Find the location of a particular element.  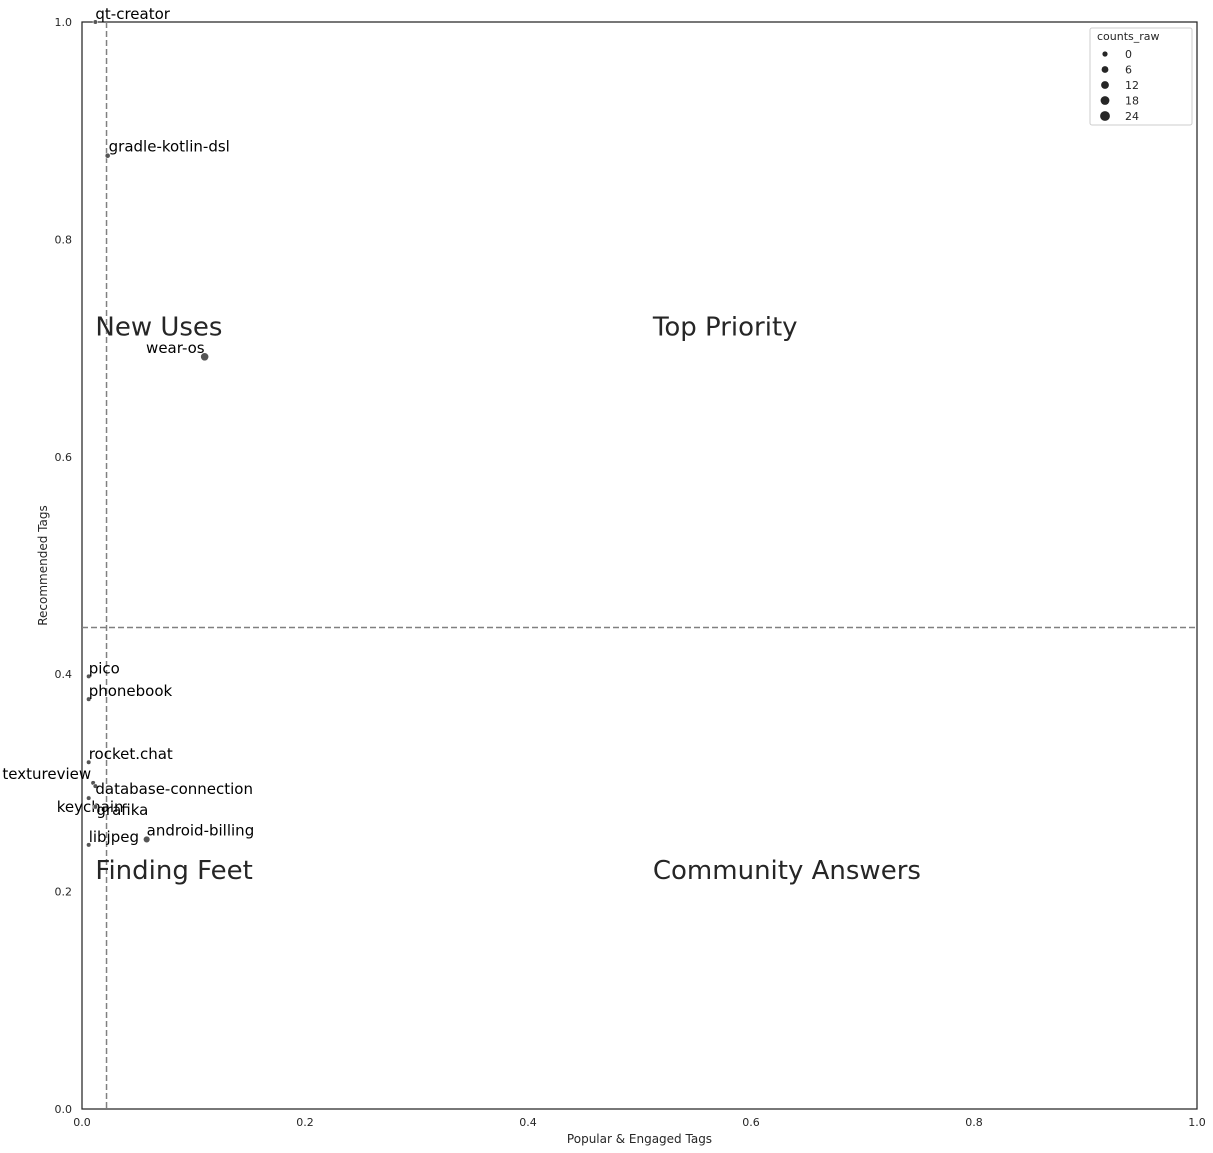

legend-title: counts_raw is located at coordinates (1128, 36).